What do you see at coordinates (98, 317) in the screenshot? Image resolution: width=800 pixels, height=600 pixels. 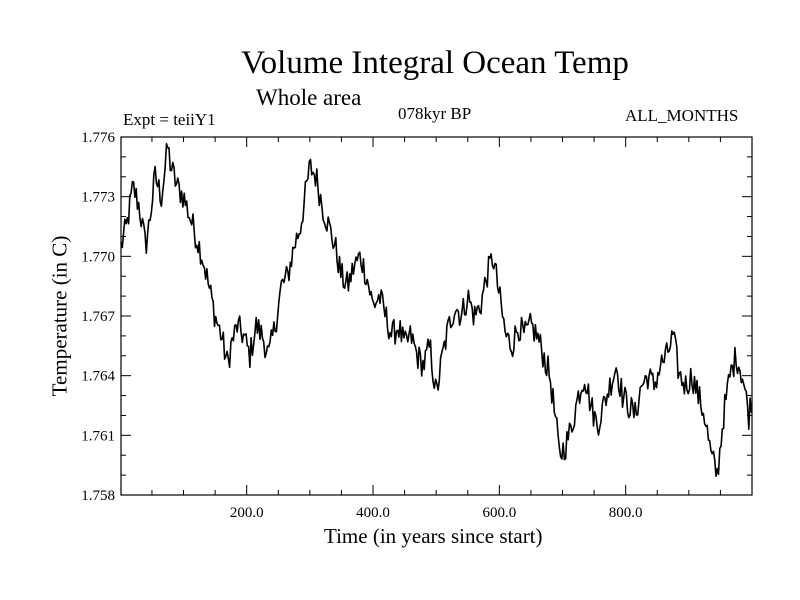 I see `y-tick-label: 1.767` at bounding box center [98, 317].